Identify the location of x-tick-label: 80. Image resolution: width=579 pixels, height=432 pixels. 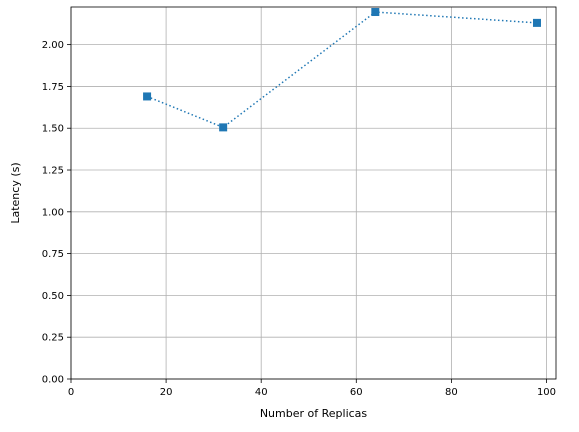
(451, 392).